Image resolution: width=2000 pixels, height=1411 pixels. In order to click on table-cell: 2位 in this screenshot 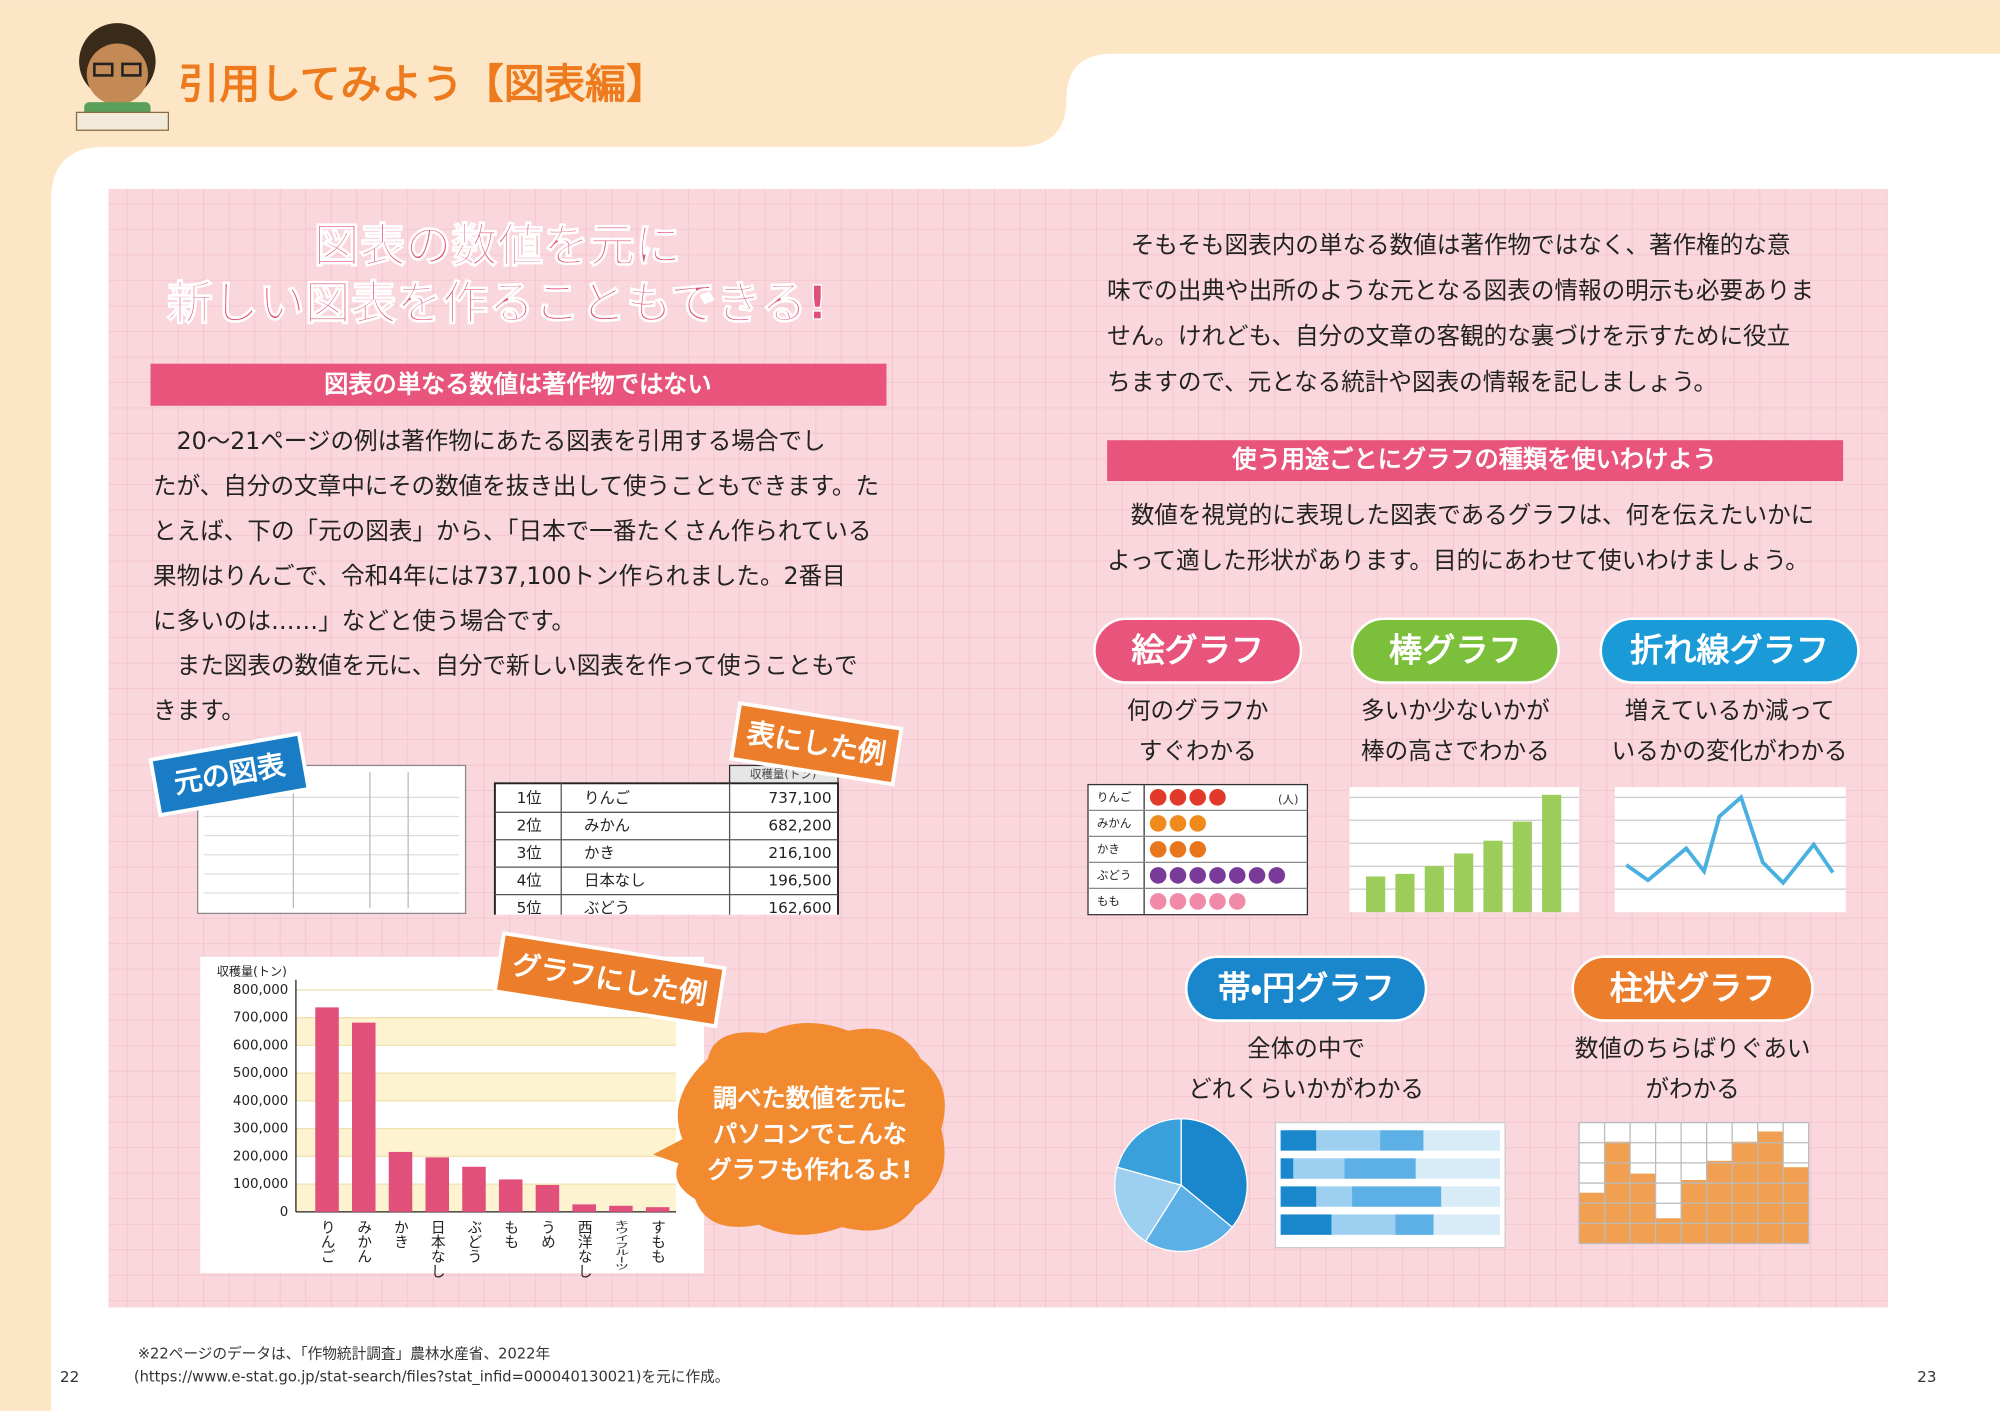, I will do `click(529, 826)`.